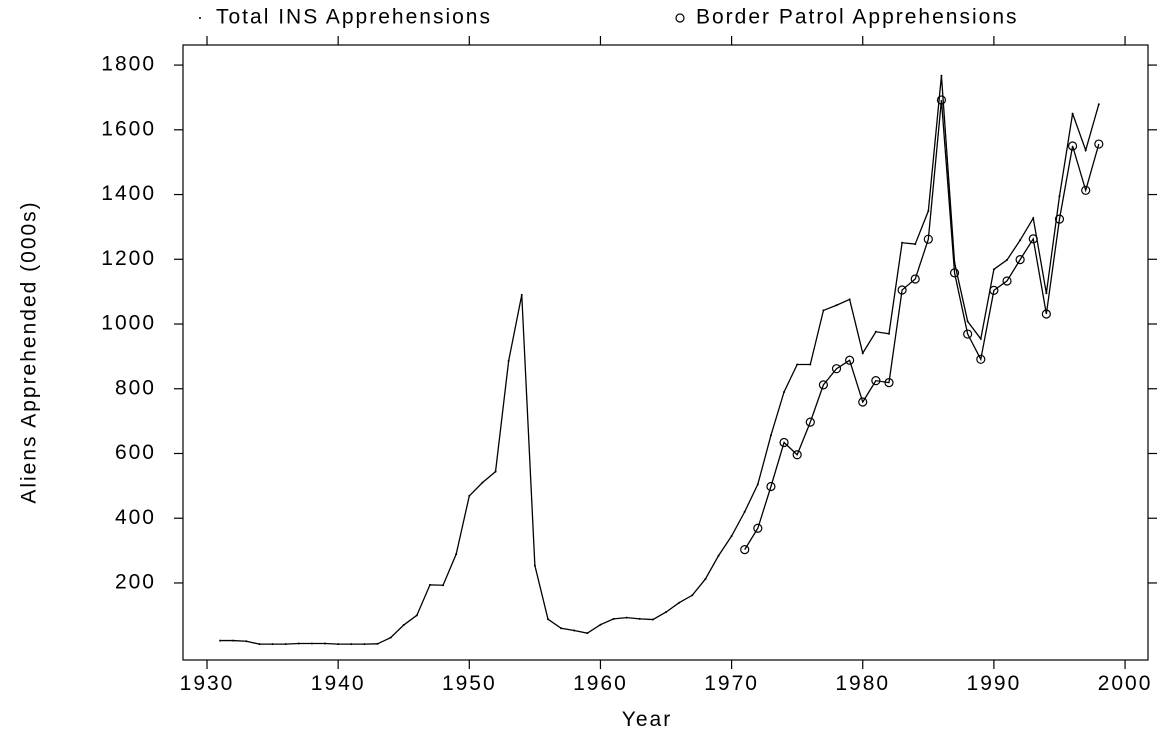 The image size is (1160, 738). What do you see at coordinates (128, 64) in the screenshot?
I see `y-tick-label: 1800` at bounding box center [128, 64].